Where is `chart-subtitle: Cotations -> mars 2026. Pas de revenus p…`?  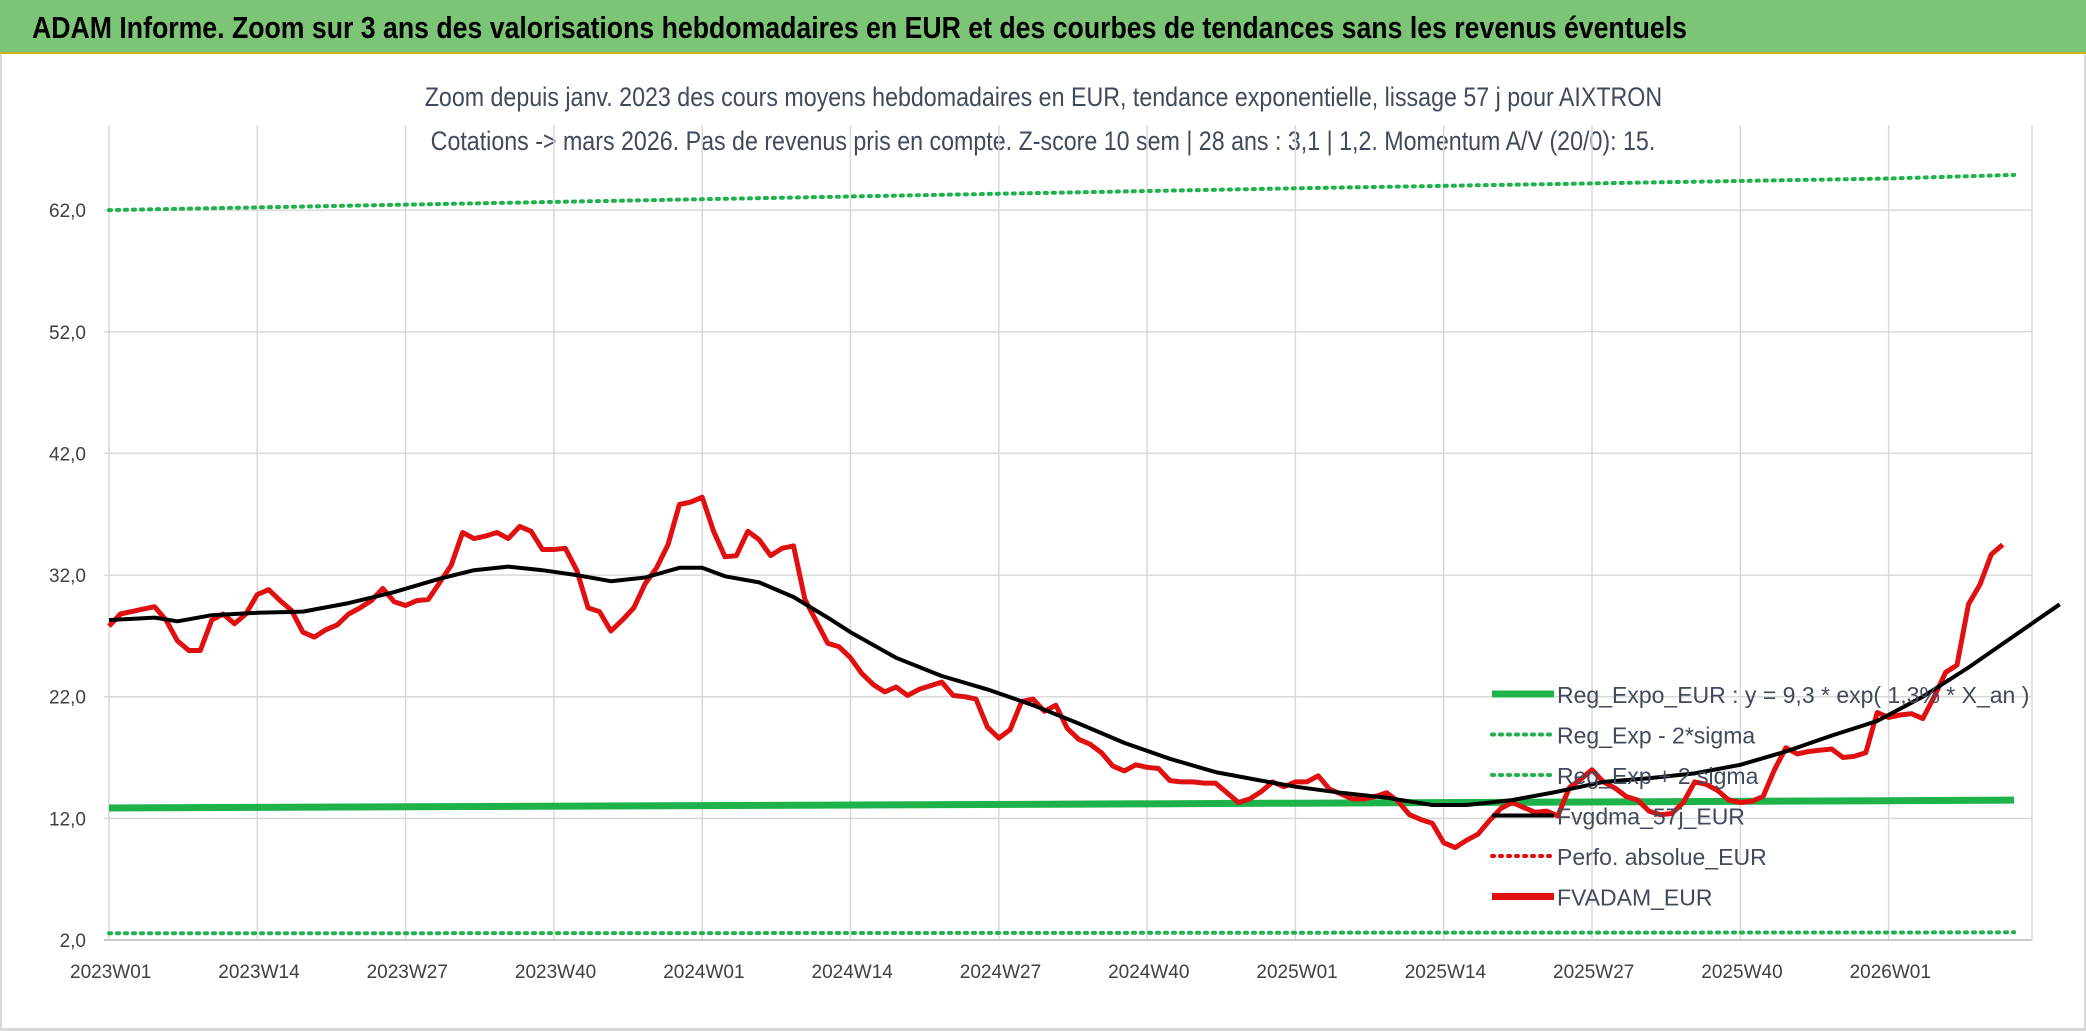
chart-subtitle: Cotations -> mars 2026. Pas de revenus p… is located at coordinates (1043, 141).